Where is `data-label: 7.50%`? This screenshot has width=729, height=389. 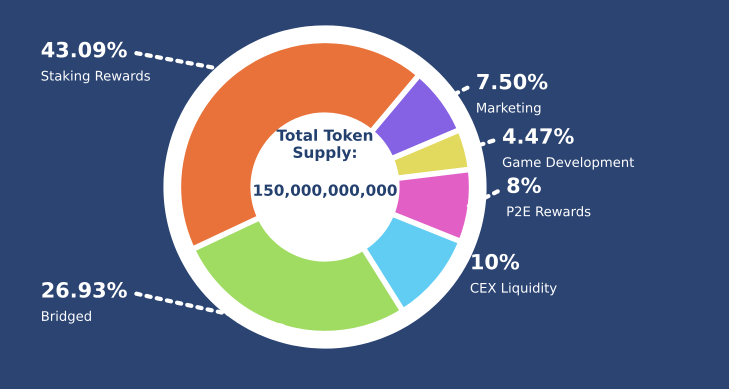 data-label: 7.50% is located at coordinates (512, 82).